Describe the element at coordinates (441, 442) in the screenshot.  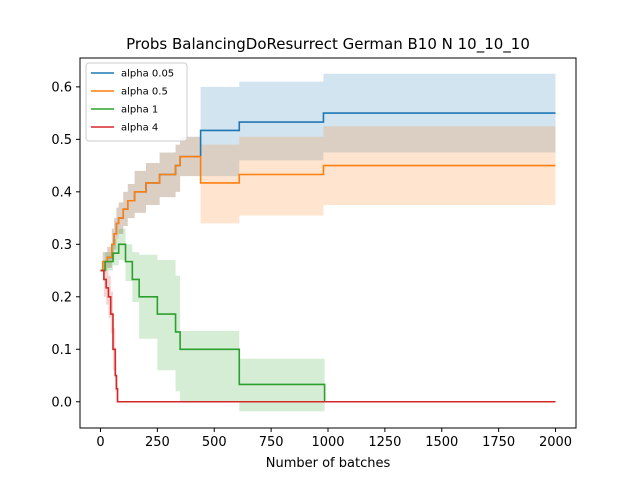
I see `x-tick-label: 1500` at that location.